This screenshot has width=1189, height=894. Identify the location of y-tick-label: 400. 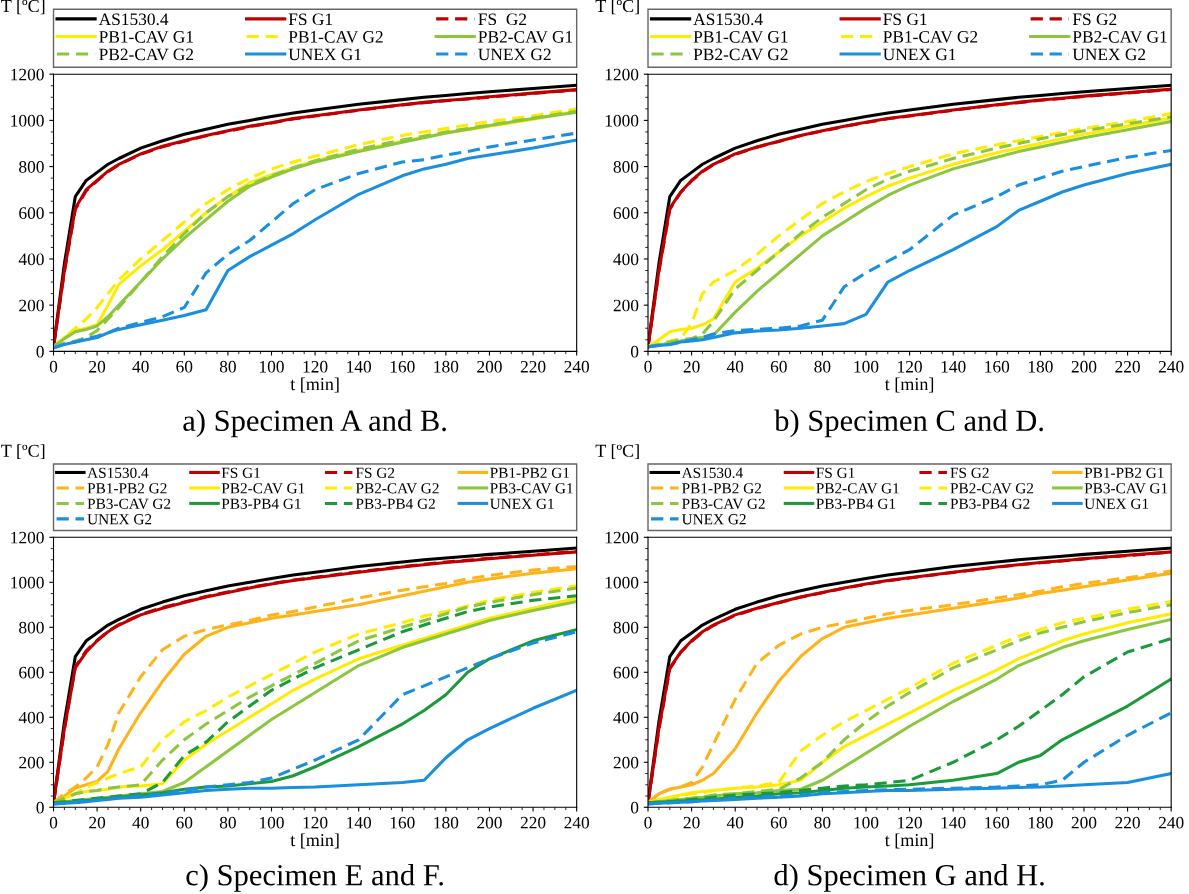
(626, 259).